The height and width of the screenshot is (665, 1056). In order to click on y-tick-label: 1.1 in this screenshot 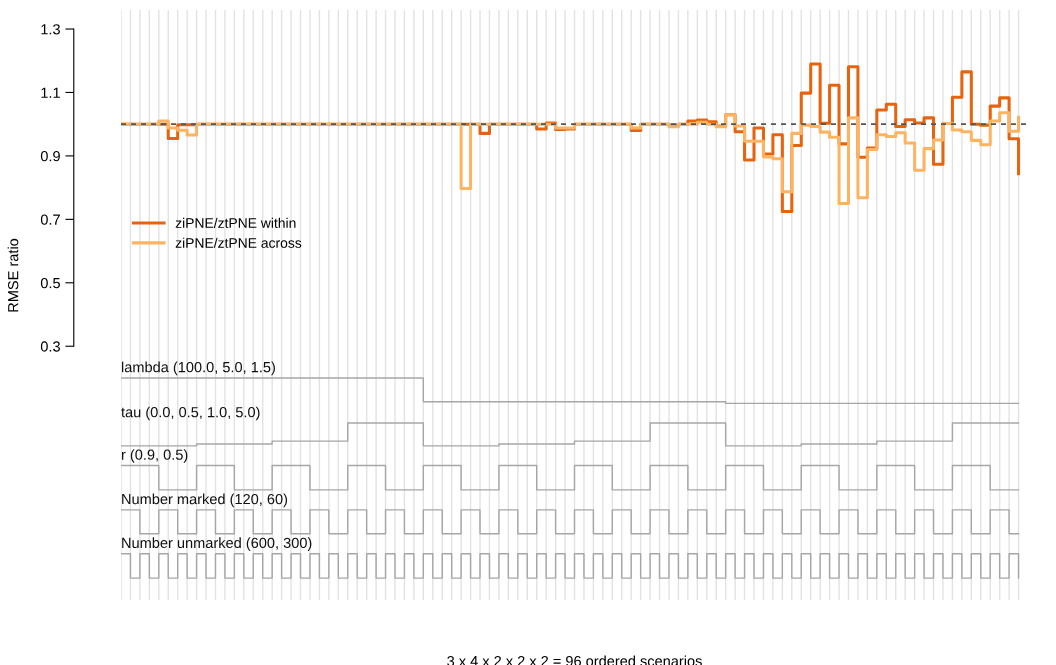, I will do `click(50, 92)`.